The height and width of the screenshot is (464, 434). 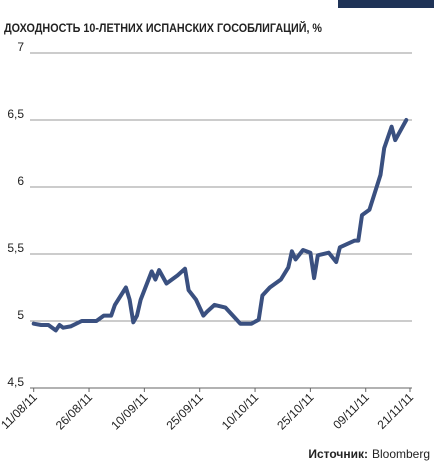 What do you see at coordinates (129, 411) in the screenshot?
I see `x-tick-label: 10/09/11` at bounding box center [129, 411].